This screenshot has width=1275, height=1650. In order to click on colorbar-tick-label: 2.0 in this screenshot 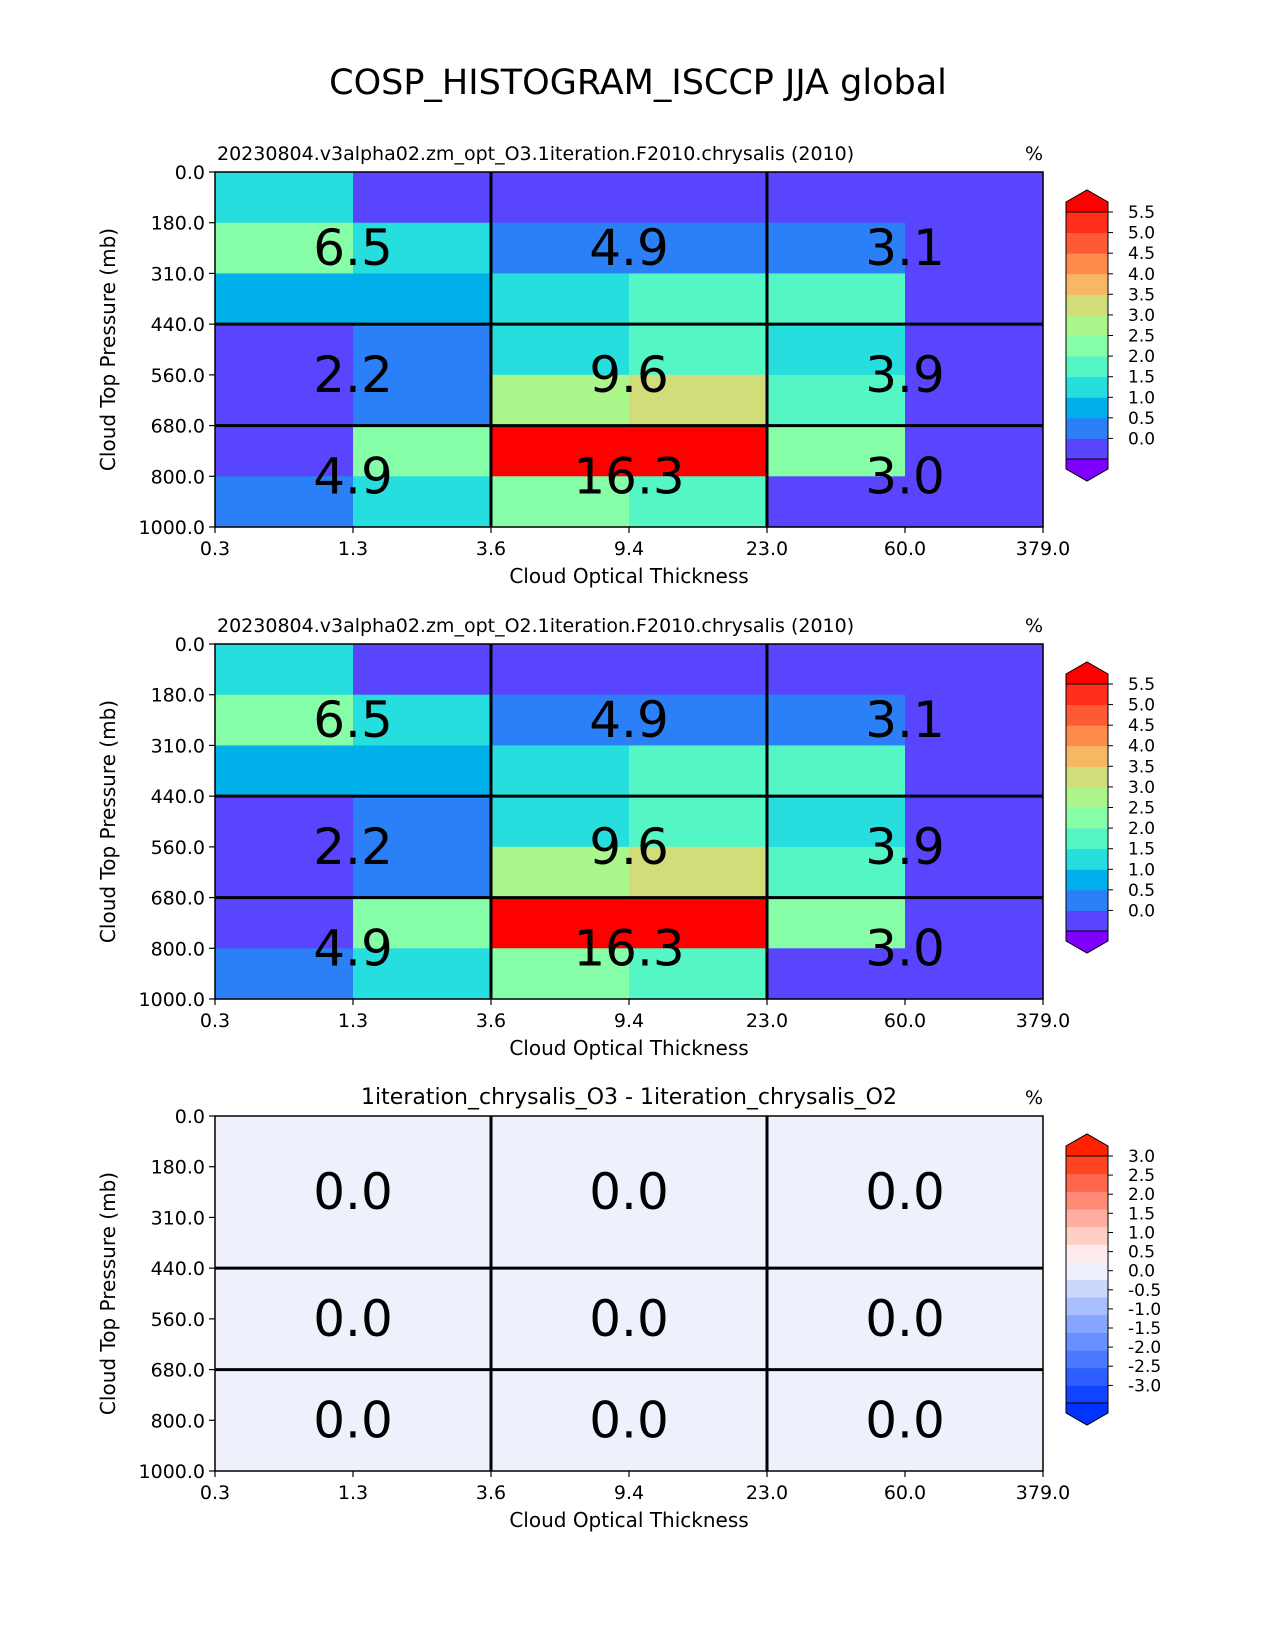, I will do `click(1141, 1195)`.